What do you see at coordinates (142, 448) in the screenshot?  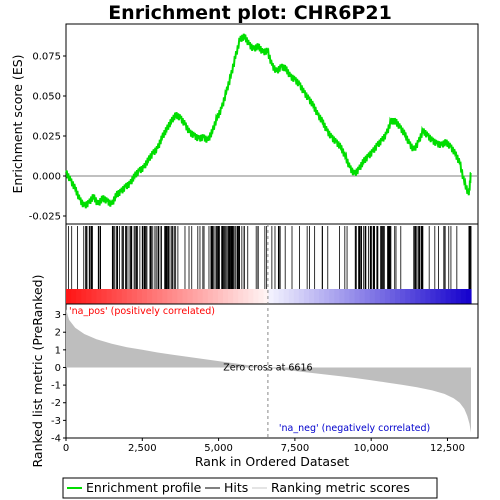 I see `x-tick-label: 2,500` at bounding box center [142, 448].